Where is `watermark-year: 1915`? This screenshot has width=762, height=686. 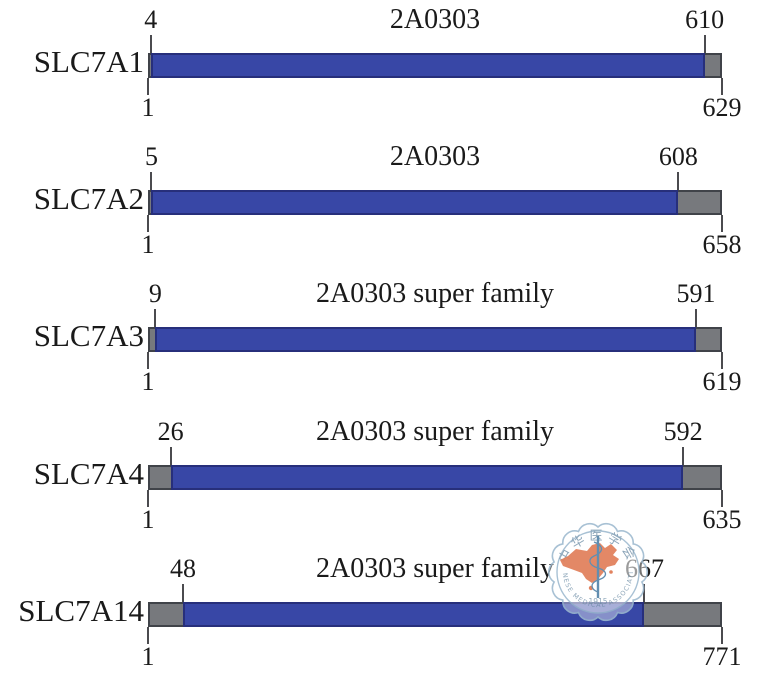 watermark-year: 1915 is located at coordinates (597, 601).